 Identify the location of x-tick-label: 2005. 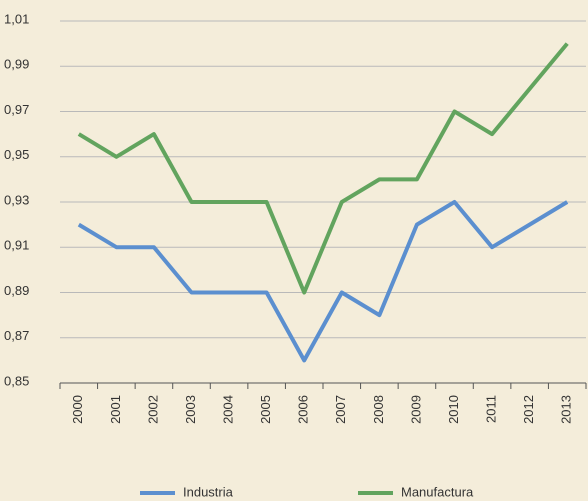
(265, 409).